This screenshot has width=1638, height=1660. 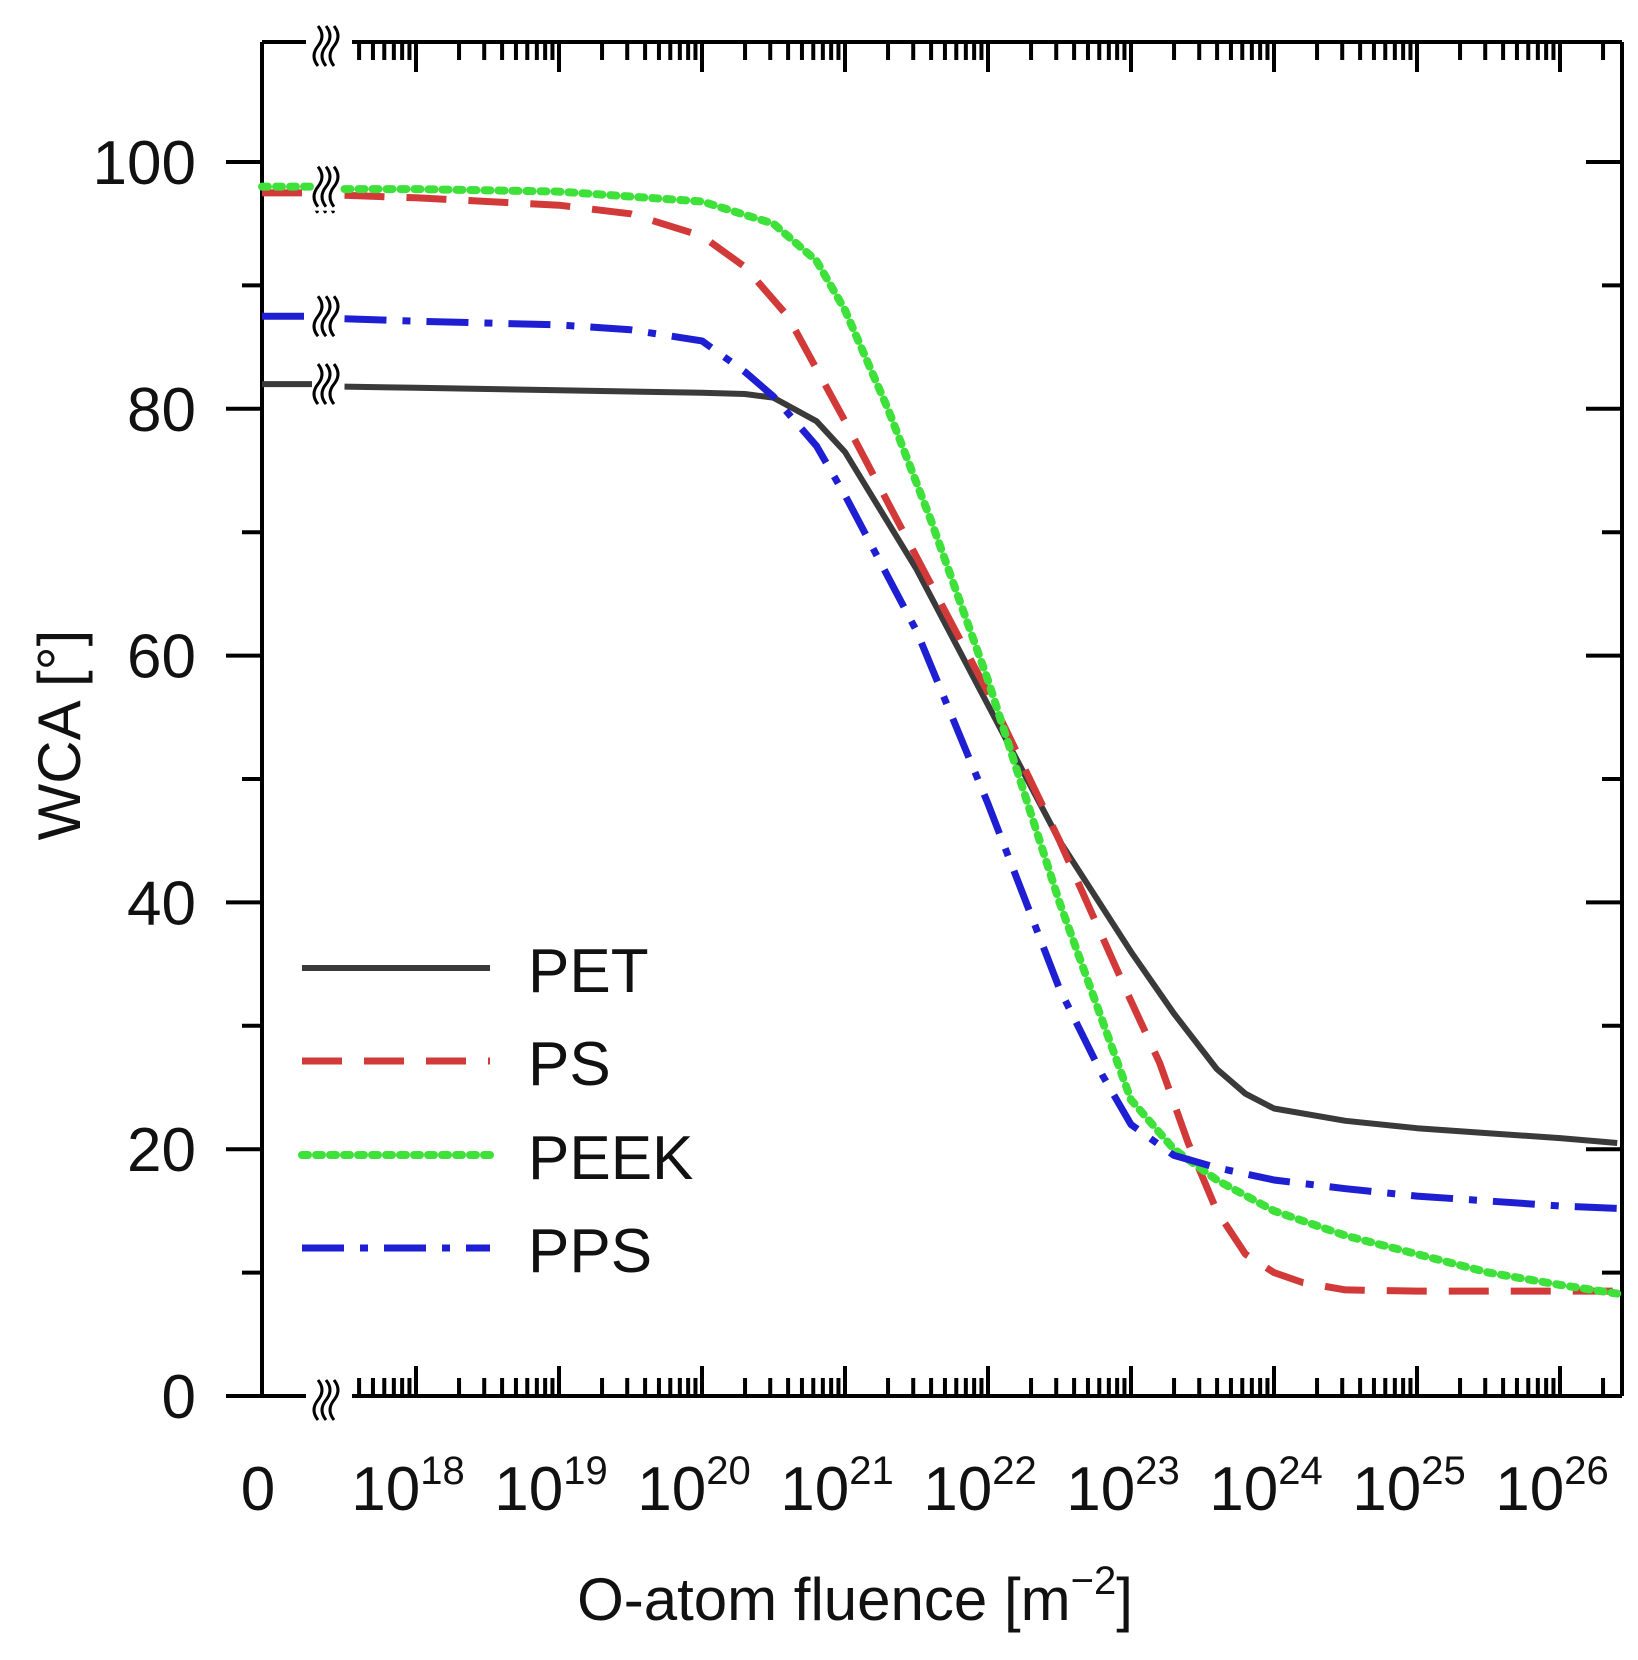 I want to click on x-axis-title-exponent: −2, so click(x=1094, y=1581).